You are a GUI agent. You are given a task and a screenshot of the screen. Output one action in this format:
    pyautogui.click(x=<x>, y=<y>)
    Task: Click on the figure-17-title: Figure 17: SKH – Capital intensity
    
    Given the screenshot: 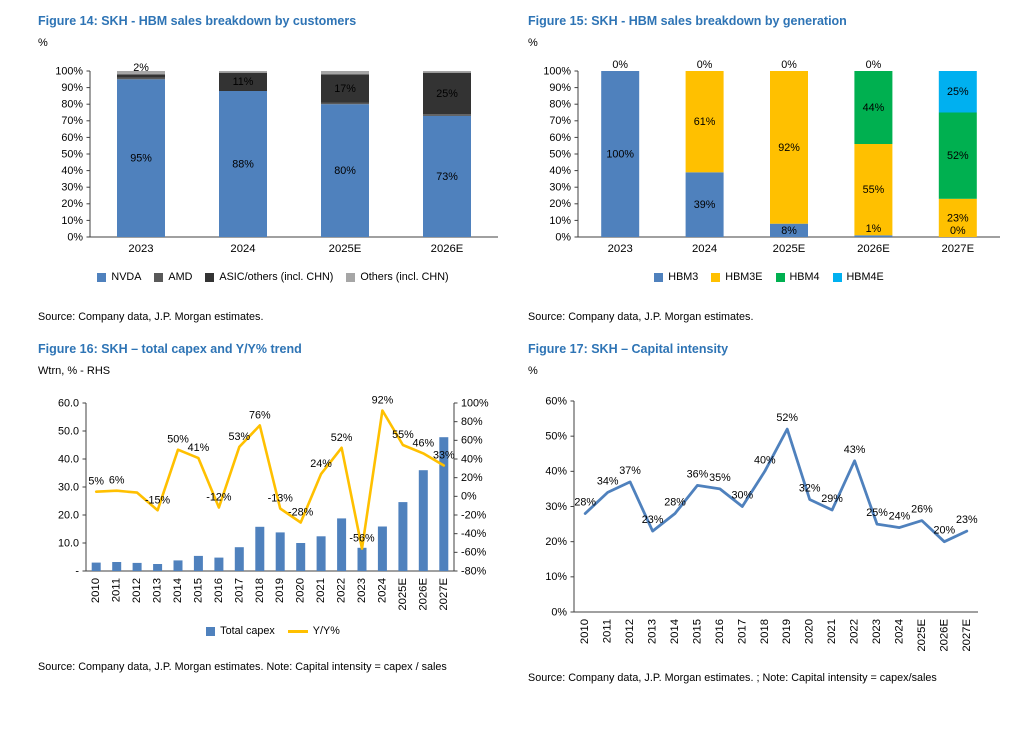 What is the action you would take?
    pyautogui.click(x=628, y=349)
    